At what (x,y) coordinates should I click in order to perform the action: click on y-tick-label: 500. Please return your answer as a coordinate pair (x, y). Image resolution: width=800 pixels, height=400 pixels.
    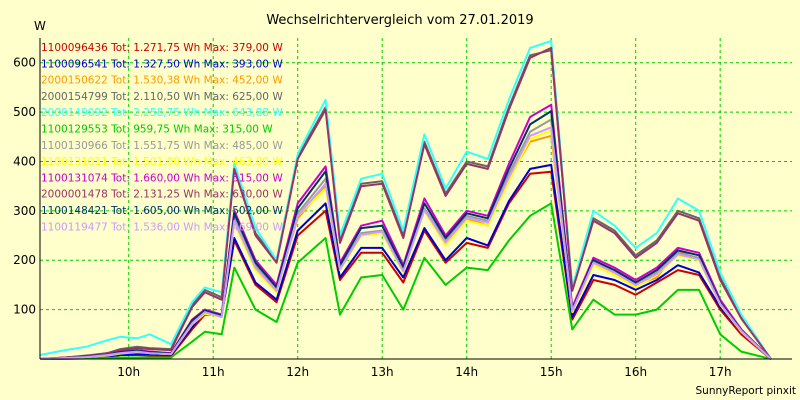
    Looking at the image, I should click on (24, 112).